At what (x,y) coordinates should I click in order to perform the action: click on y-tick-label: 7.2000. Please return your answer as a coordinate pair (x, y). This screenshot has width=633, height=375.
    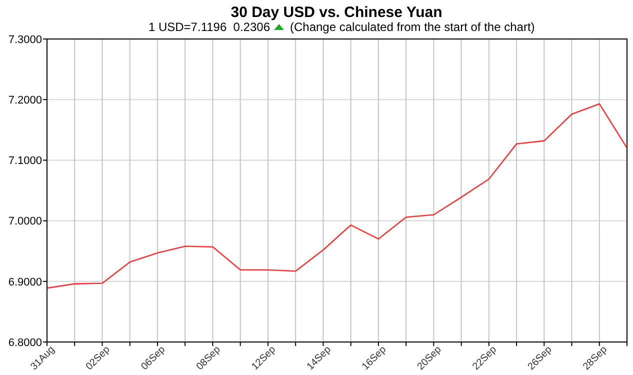
    Looking at the image, I should click on (25, 100).